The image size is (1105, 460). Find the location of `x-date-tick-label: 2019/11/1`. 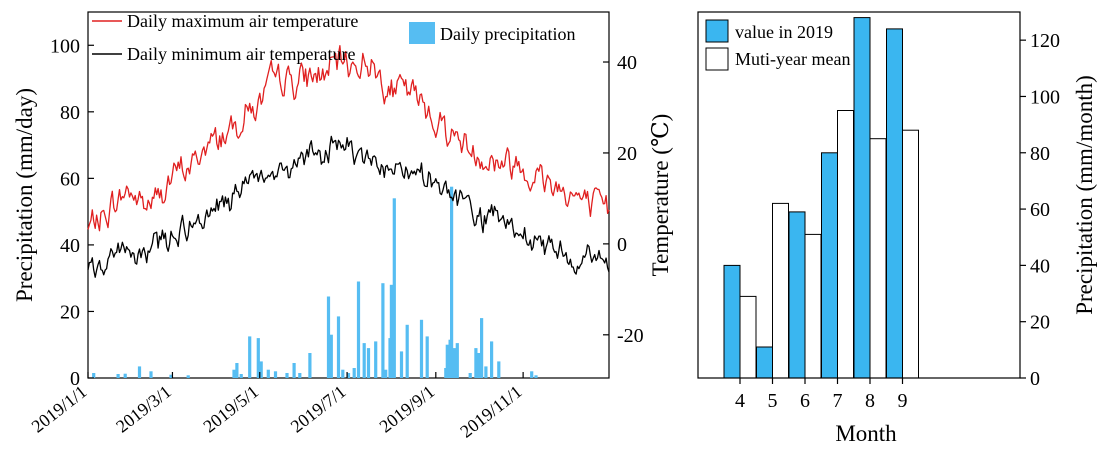

x-date-tick-label: 2019/11/1 is located at coordinates (490, 411).